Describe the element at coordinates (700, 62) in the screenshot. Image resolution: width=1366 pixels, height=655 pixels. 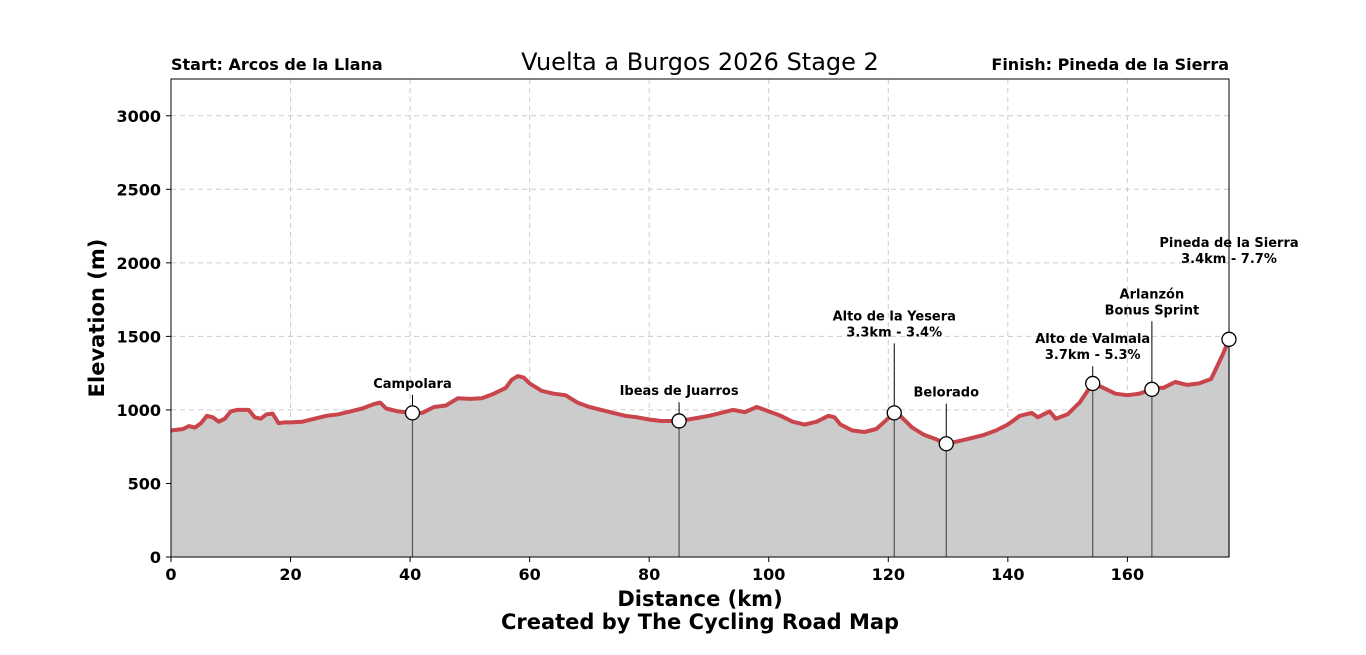
I see `chart-title: Vuelta a Burgos 2026 Stage 2` at that location.